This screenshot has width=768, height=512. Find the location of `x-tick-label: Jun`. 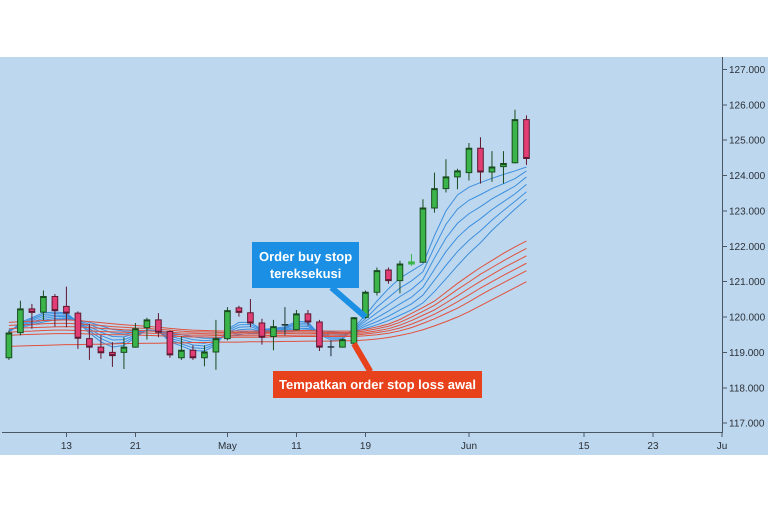

x-tick-label: Jun is located at coordinates (469, 446).